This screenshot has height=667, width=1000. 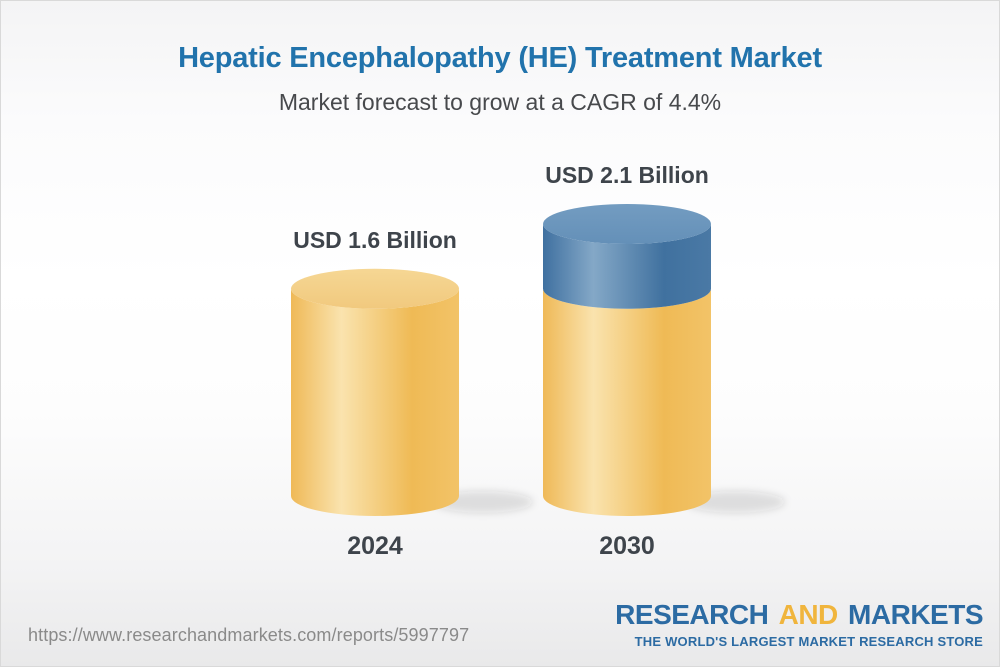 I want to click on x-axis-label-2030: 2030, so click(x=627, y=546).